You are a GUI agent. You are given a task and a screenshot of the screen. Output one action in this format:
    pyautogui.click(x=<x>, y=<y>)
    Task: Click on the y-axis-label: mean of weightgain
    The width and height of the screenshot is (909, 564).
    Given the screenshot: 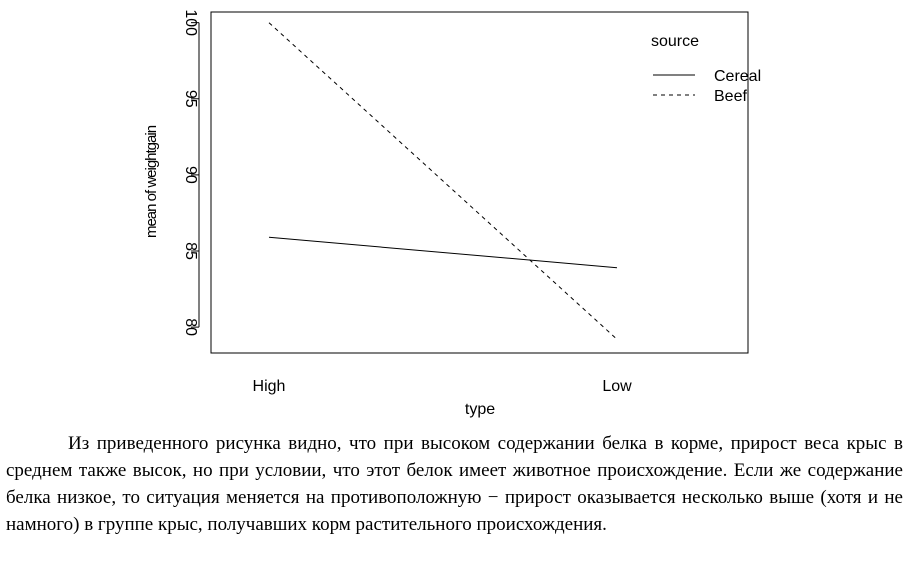 What is the action you would take?
    pyautogui.click(x=151, y=181)
    